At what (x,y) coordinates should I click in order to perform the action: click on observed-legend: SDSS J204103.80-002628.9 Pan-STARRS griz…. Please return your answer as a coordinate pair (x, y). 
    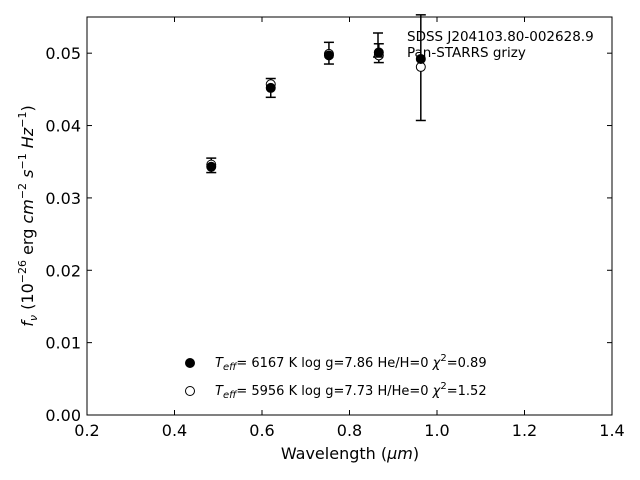
    Looking at the image, I should click on (483, 45).